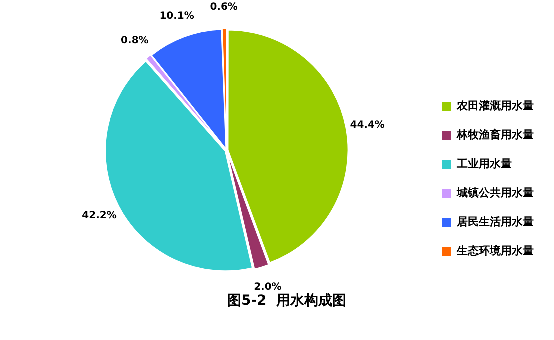  What do you see at coordinates (287, 301) in the screenshot?
I see `text: 图5-2 用水构成图` at bounding box center [287, 301].